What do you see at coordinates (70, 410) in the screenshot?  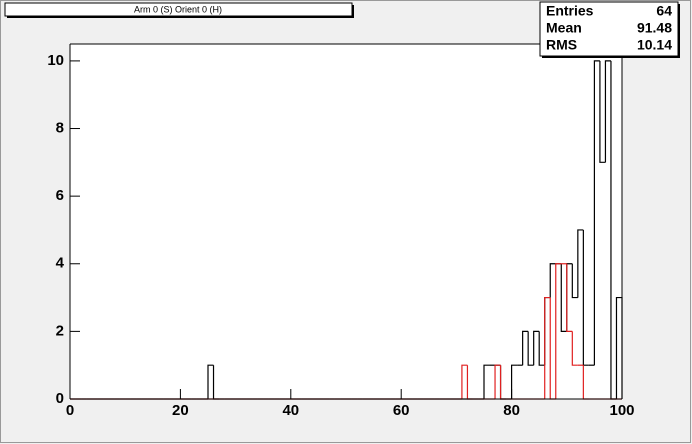 I see `x-tick-label: 0` at bounding box center [70, 410].